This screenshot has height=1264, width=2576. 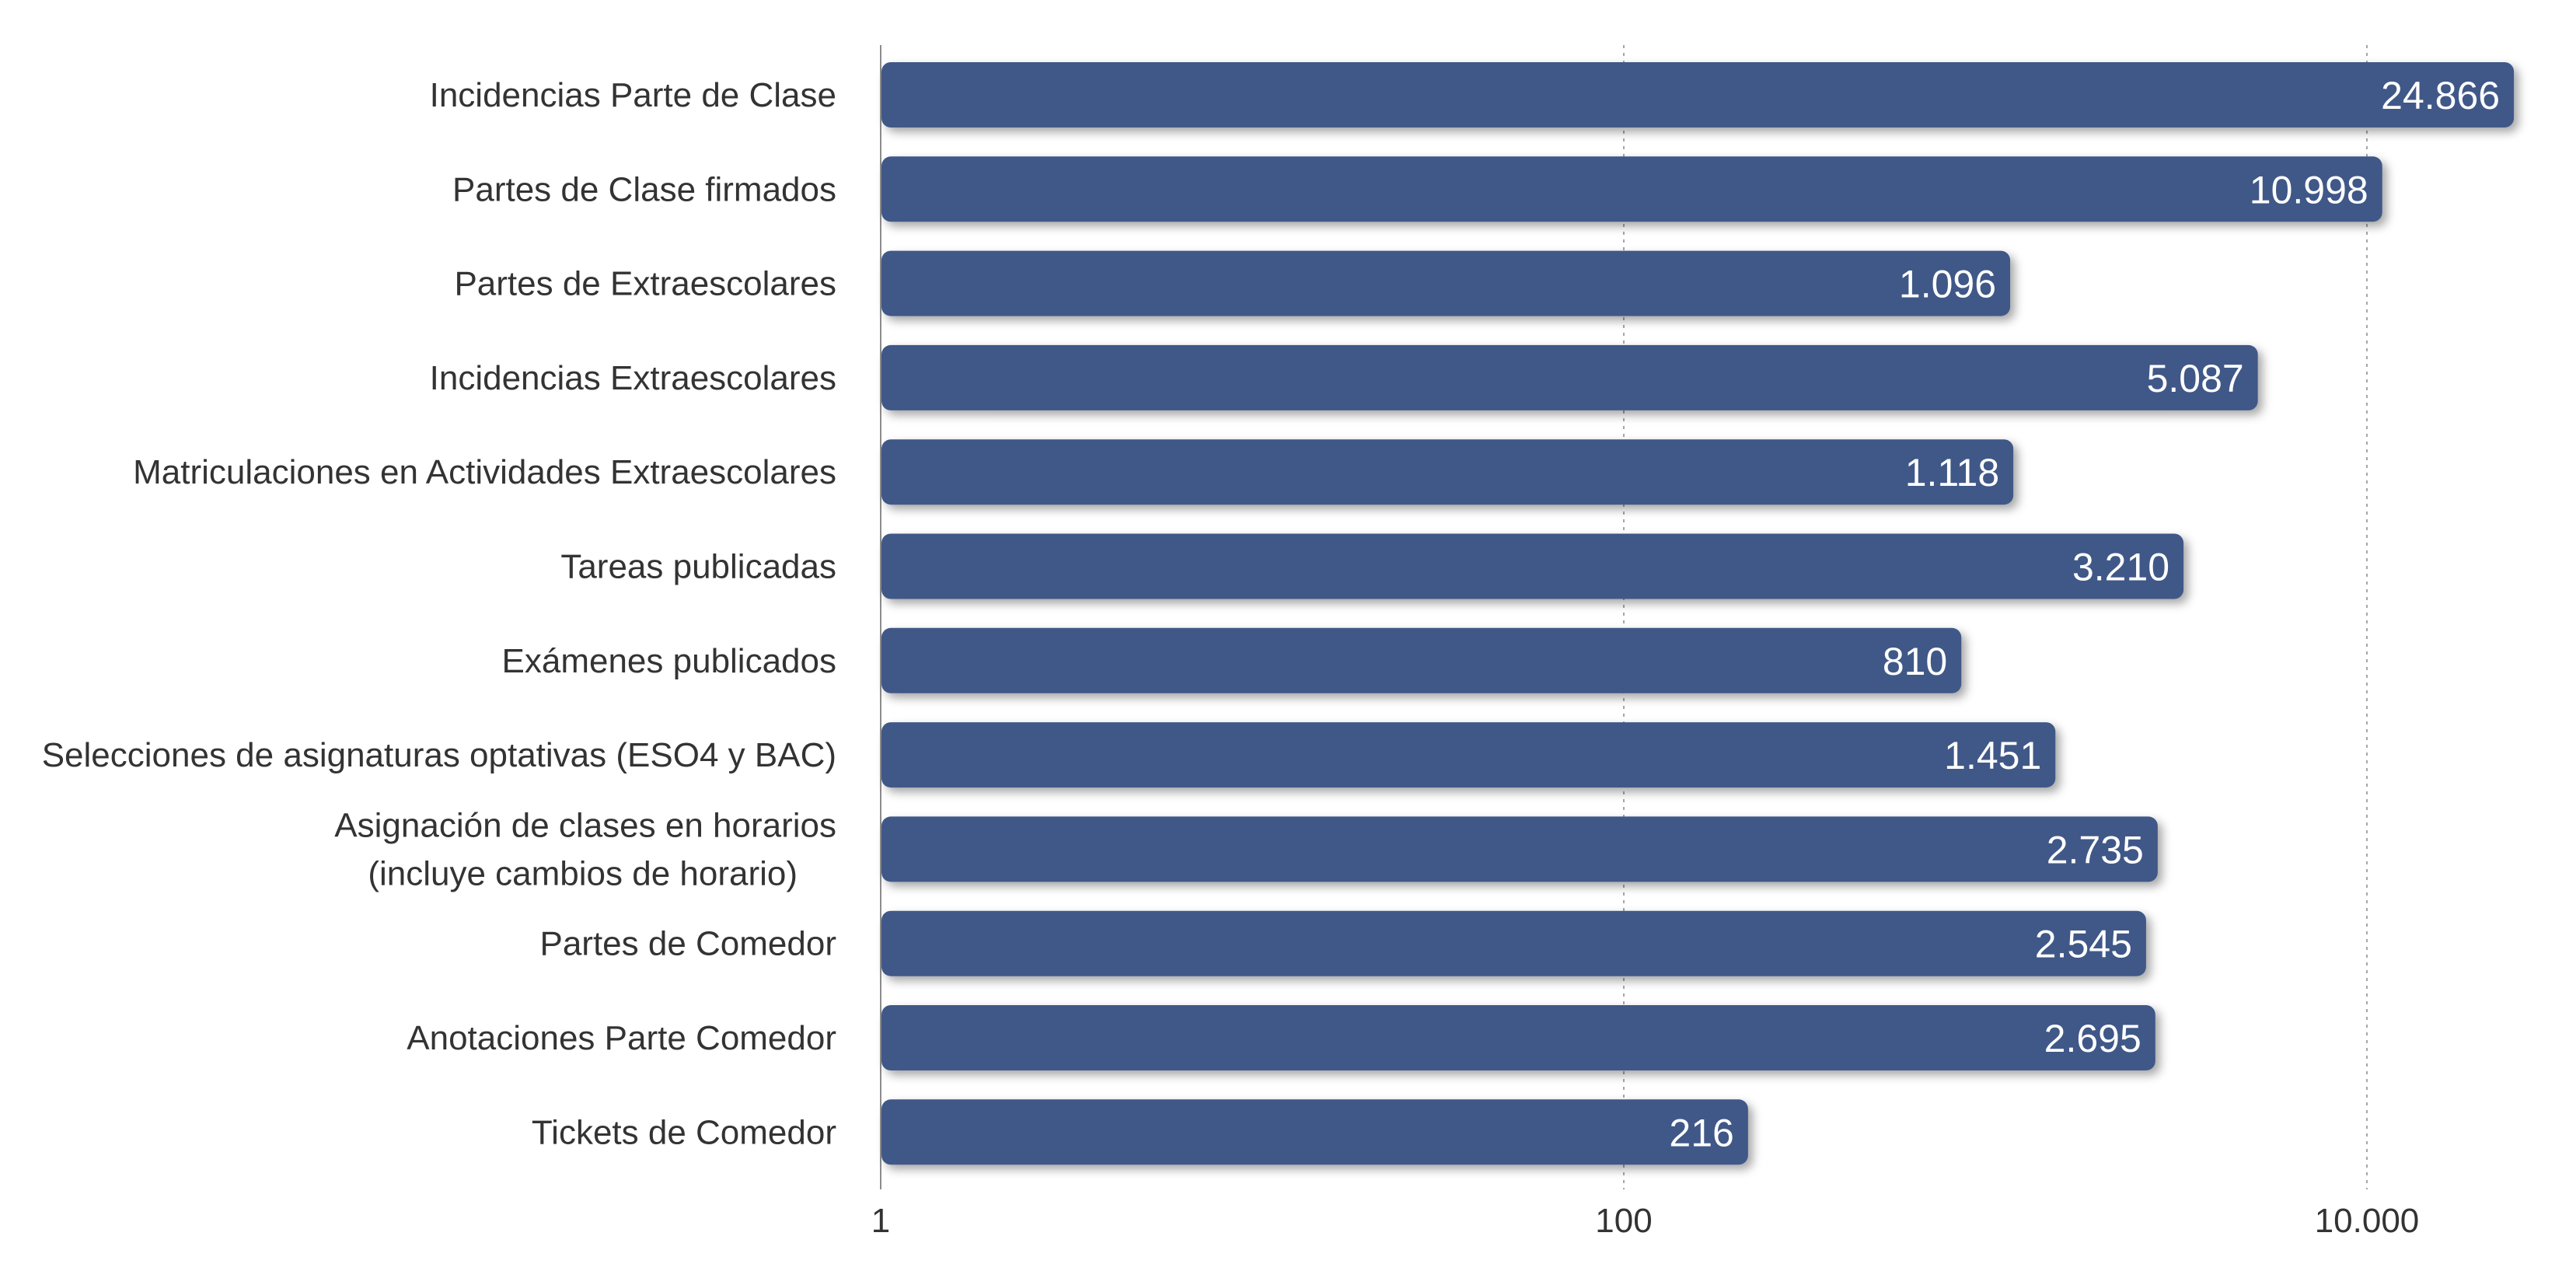 I want to click on category-label: (incluye cambios de horario), so click(x=583, y=873).